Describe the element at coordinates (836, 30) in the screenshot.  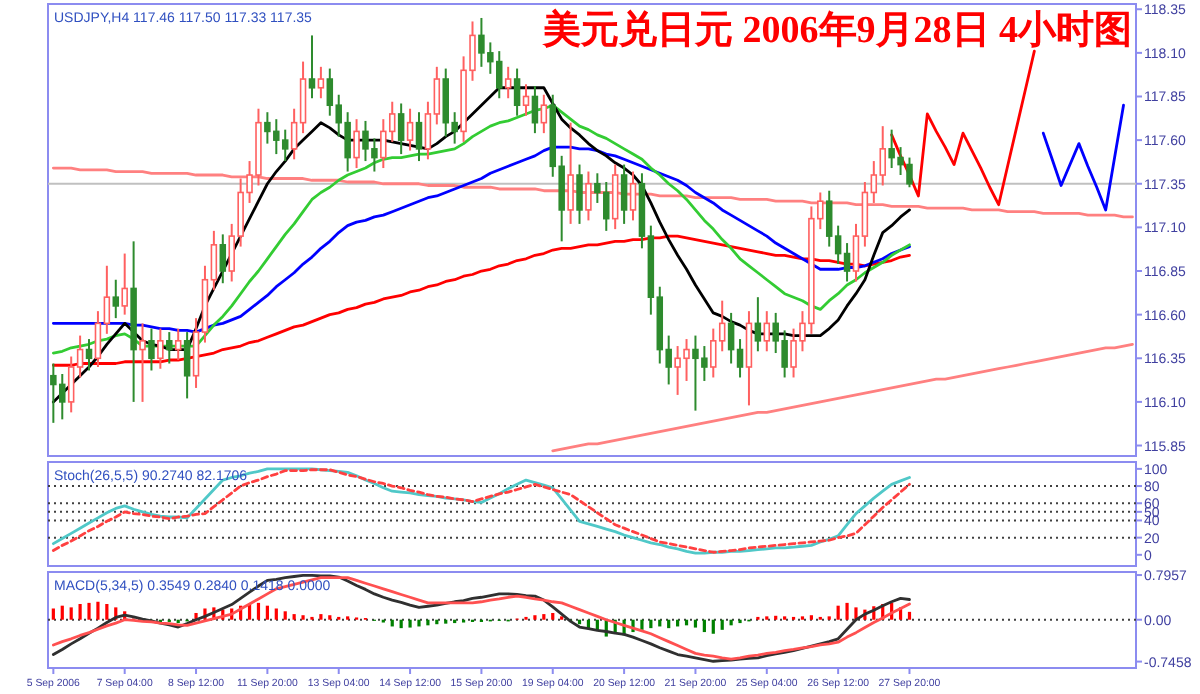
I see `chart-title: 美元兑日元 2006年9月28日 4小时图` at that location.